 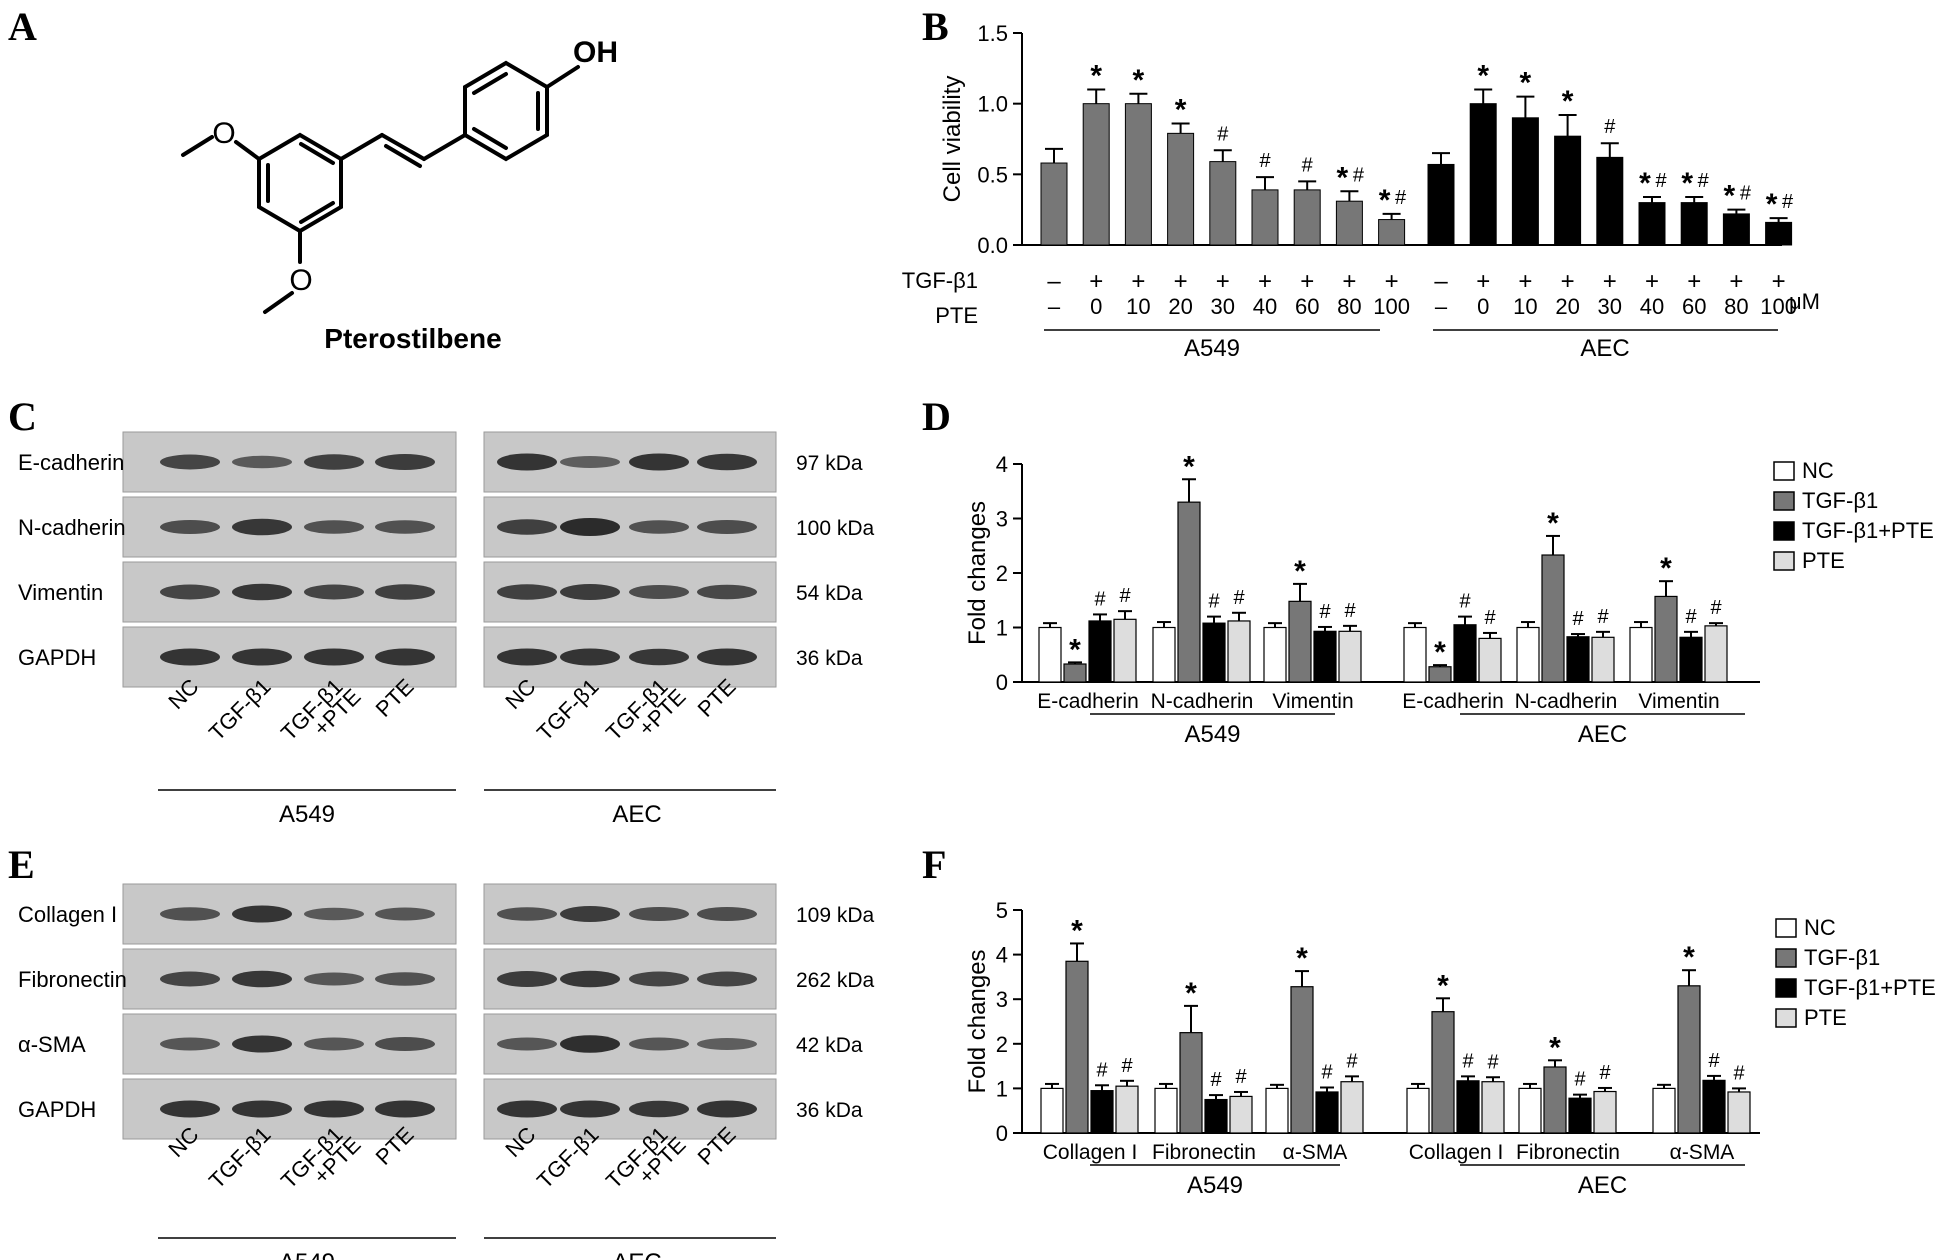 What do you see at coordinates (835, 980) in the screenshot?
I see `molecular-weight-label: 262 kDa` at bounding box center [835, 980].